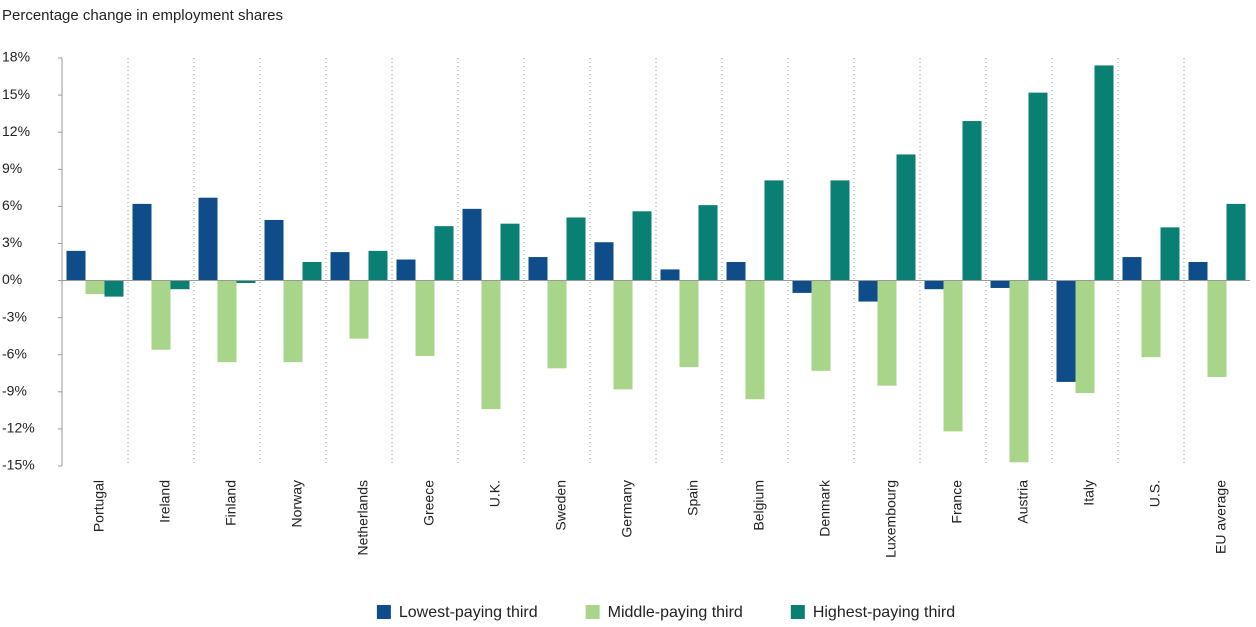 The image size is (1256, 627). What do you see at coordinates (99, 506) in the screenshot?
I see `x-tick-label: Portugal` at bounding box center [99, 506].